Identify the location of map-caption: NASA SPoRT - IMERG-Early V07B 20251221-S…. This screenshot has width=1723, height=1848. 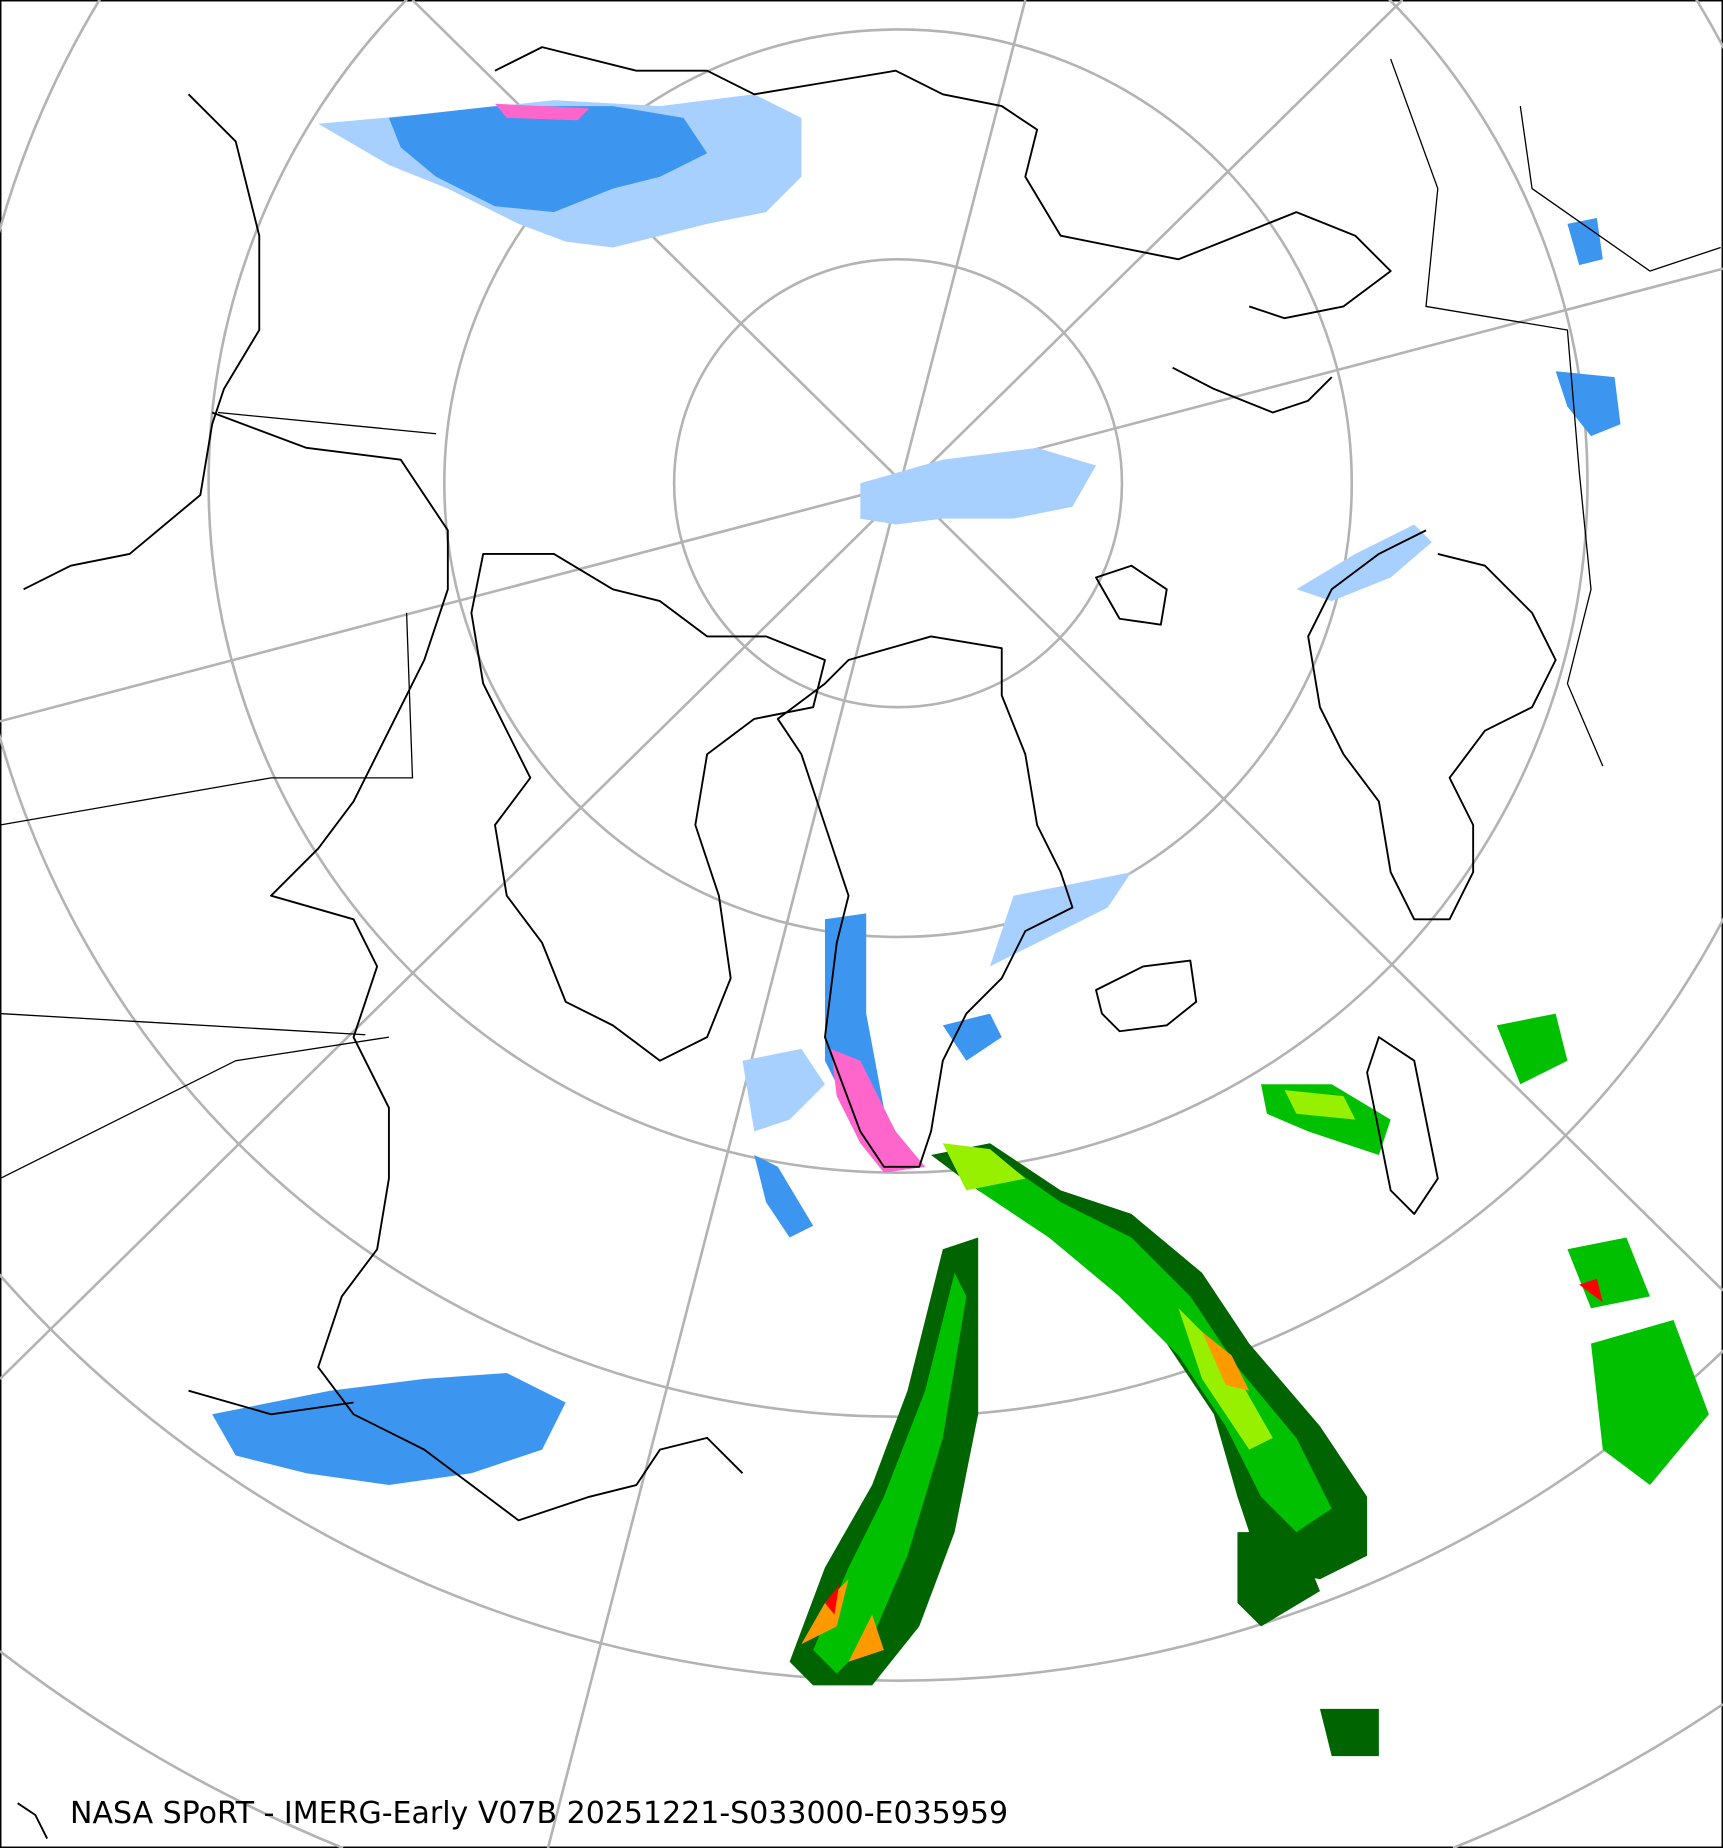
(539, 1813).